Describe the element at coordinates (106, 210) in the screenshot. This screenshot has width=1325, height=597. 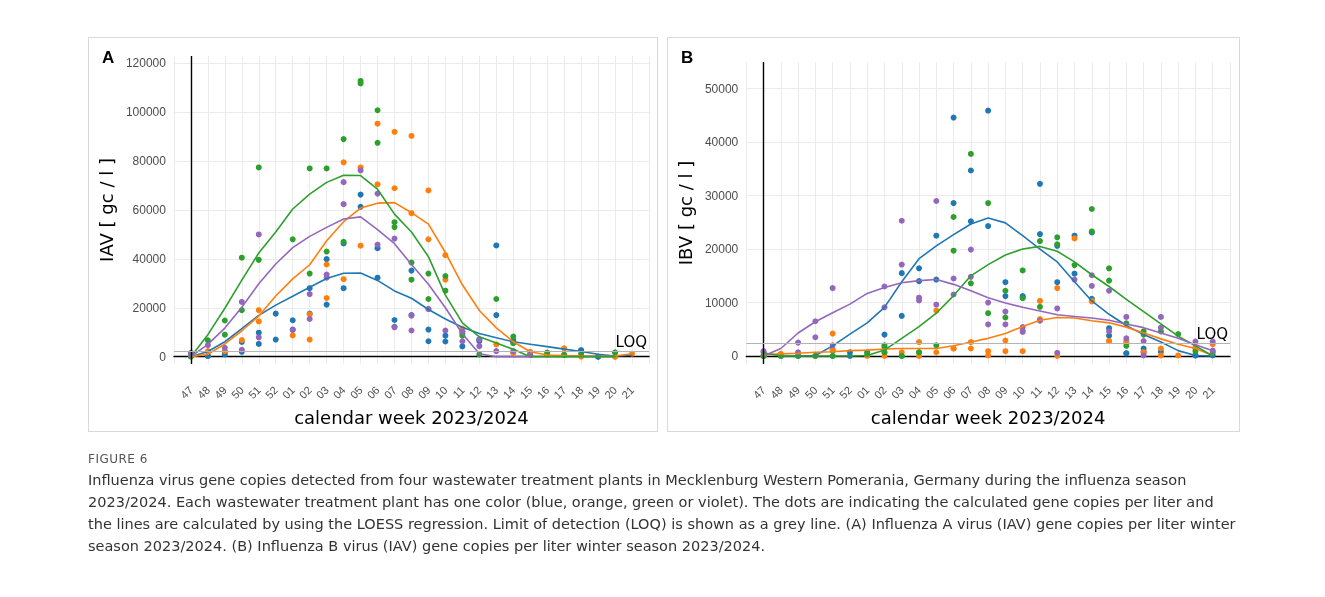
I see `y-axis-title: IAV [ gc / l ]` at that location.